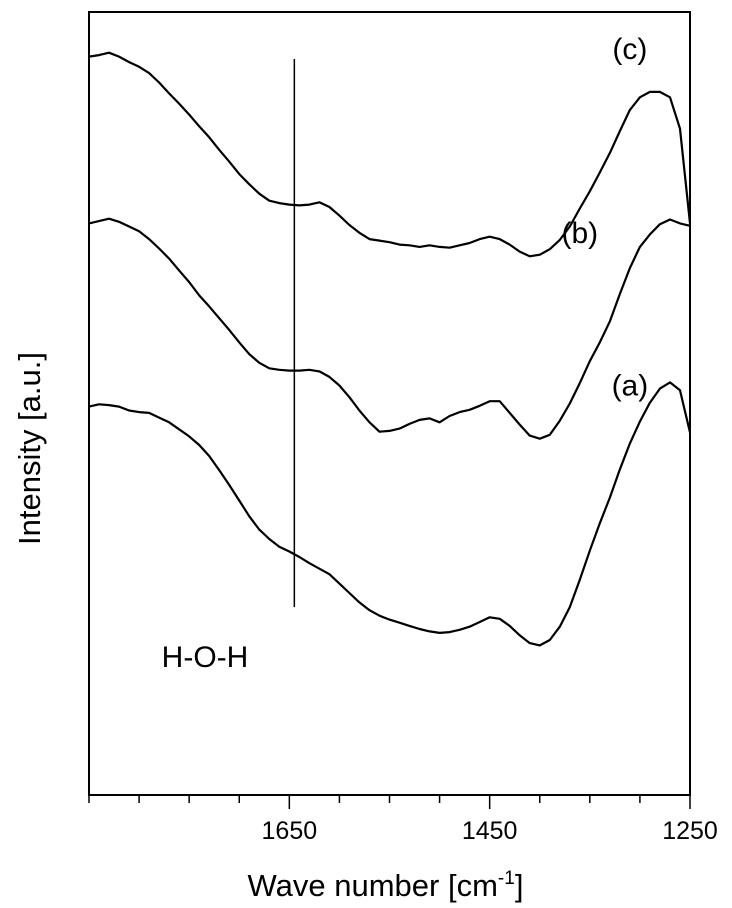 This screenshot has width=732, height=908. Describe the element at coordinates (373, 885) in the screenshot. I see `x-axis-label-main: Wave number [cm` at that location.